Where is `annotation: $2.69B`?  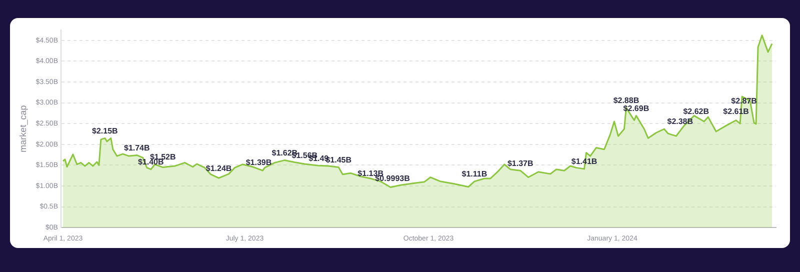
annotation: $2.69B is located at coordinates (636, 108).